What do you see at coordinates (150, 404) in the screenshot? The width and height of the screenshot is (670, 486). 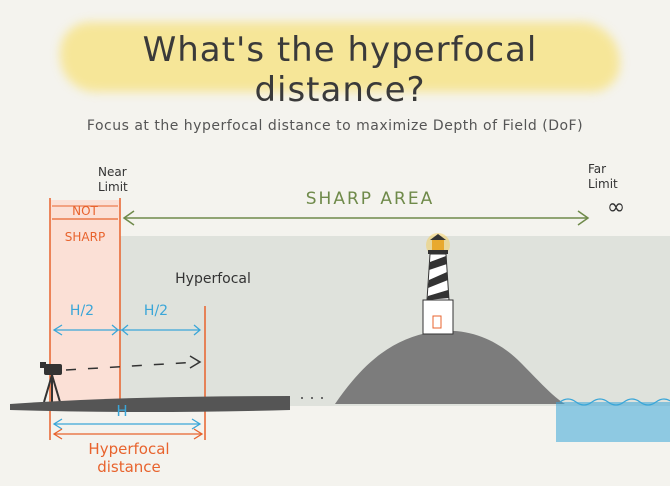 I see `ground` at bounding box center [150, 404].